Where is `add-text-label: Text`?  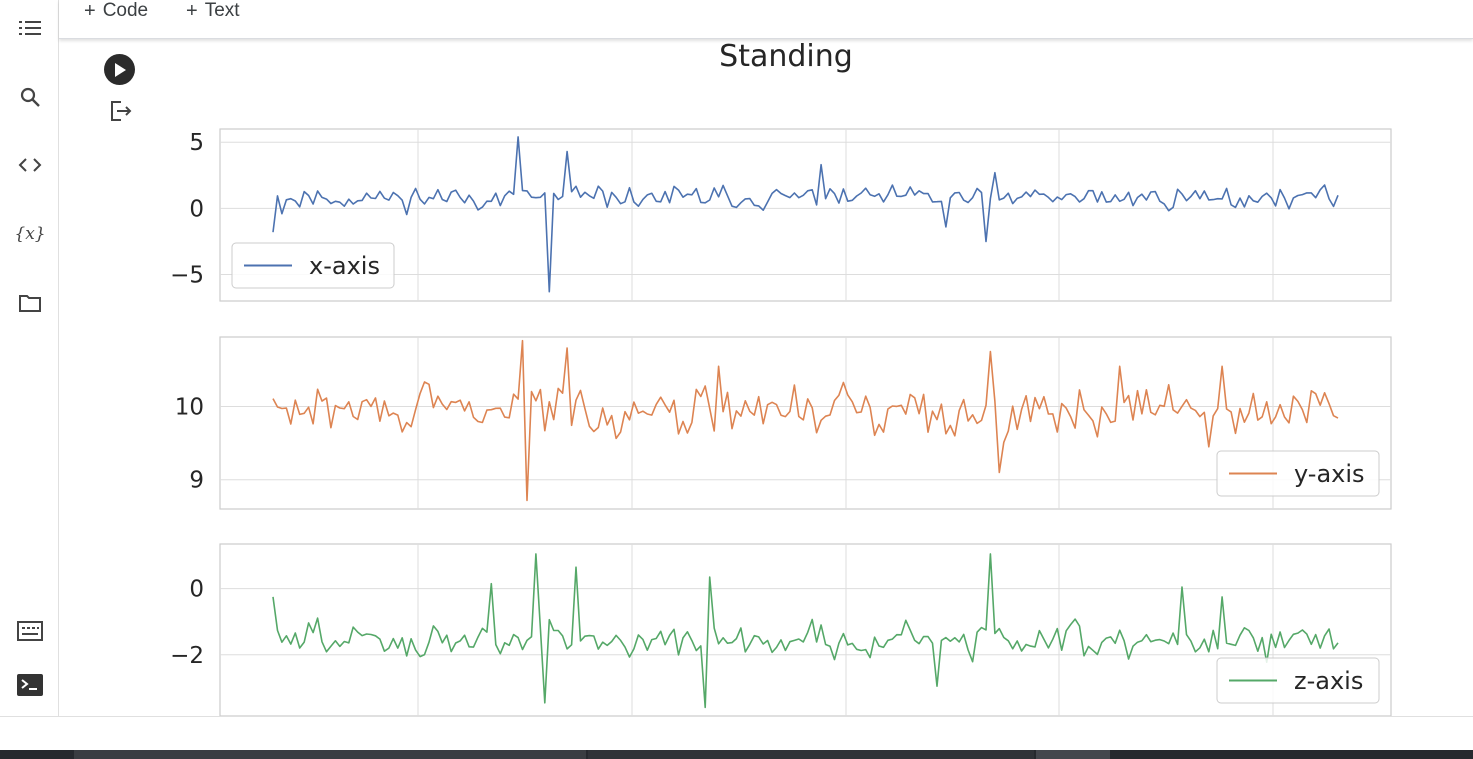 add-text-label: Text is located at coordinates (222, 10).